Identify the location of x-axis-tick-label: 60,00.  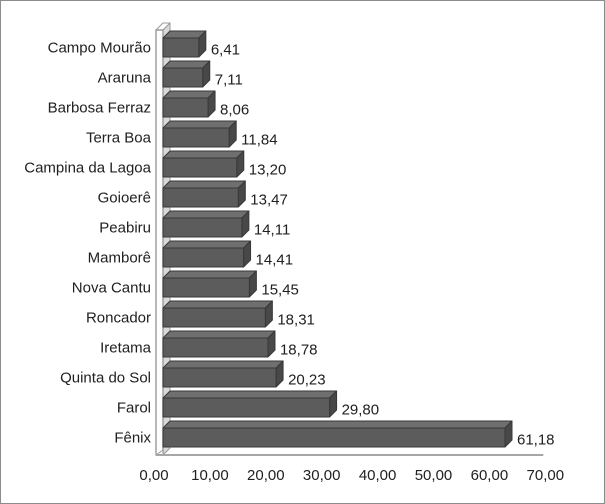
(490, 475).